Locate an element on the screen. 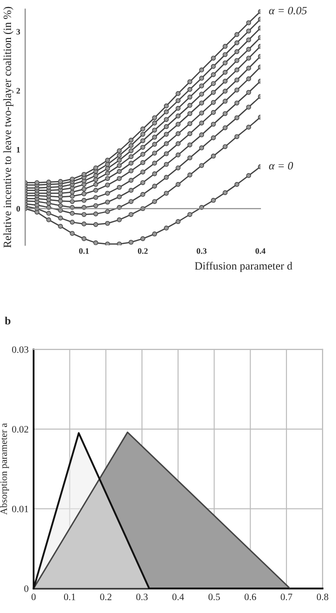 This screenshot has height=613, width=336. x-tick-label: 0.8 is located at coordinates (322, 597).